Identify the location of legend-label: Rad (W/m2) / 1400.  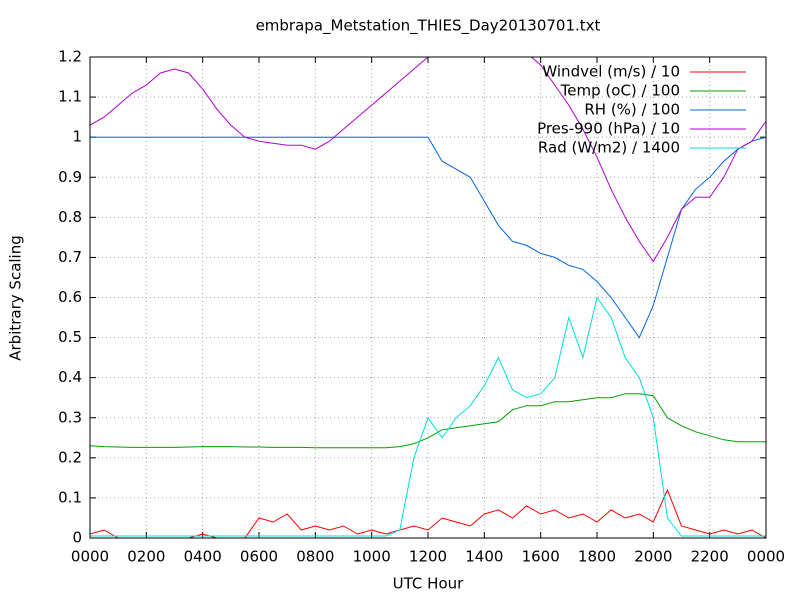
(609, 148).